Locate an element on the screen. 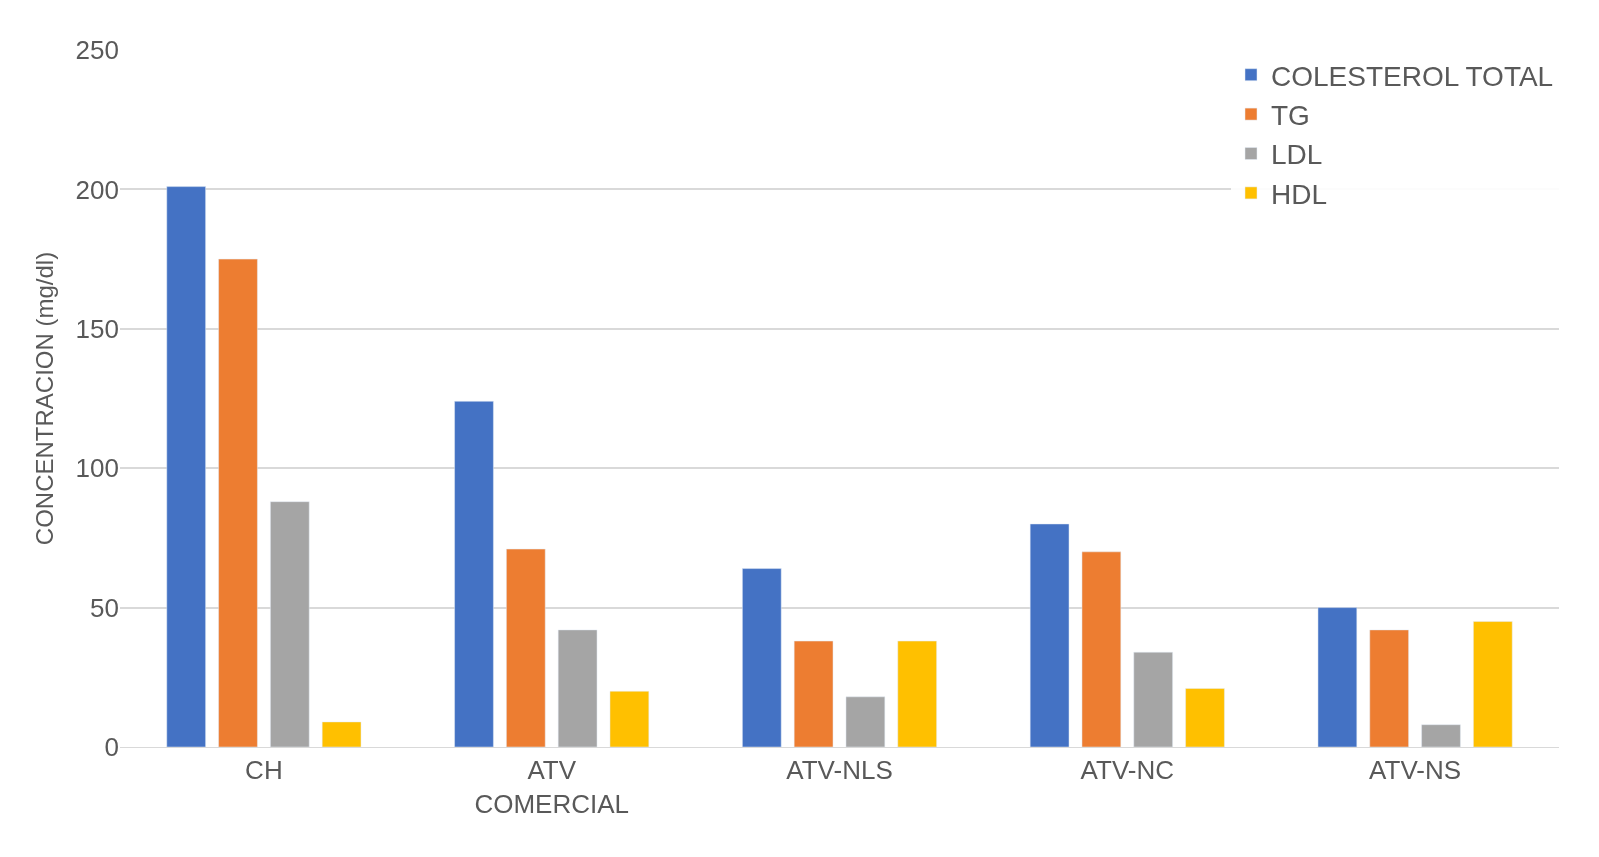  y-tick-label: 250 is located at coordinates (97, 50).